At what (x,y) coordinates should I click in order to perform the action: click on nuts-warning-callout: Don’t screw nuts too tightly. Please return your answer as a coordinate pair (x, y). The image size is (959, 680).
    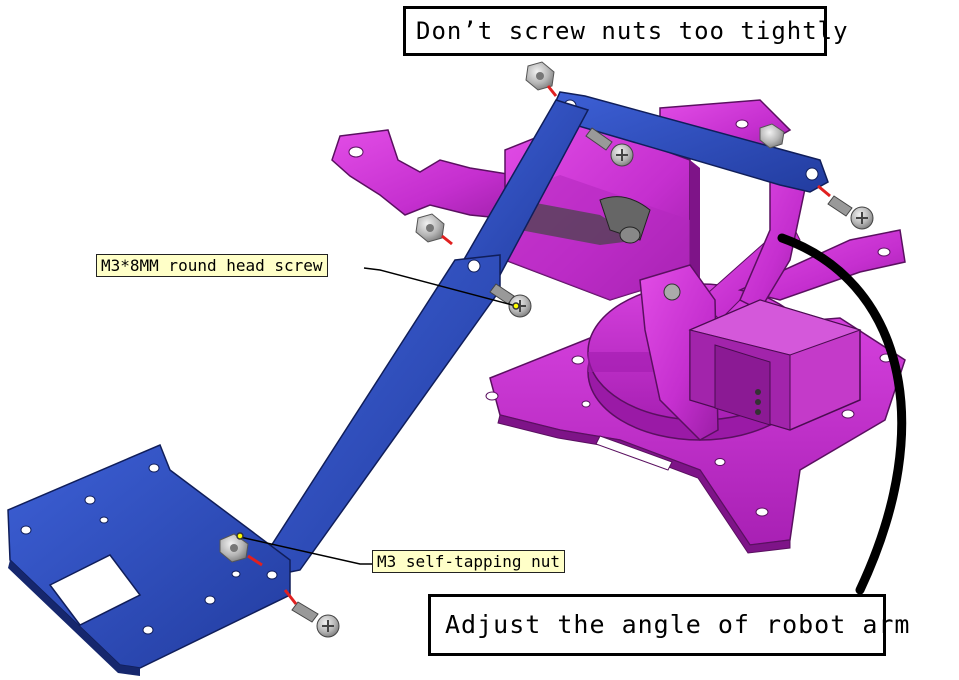
    Looking at the image, I should click on (625, 31).